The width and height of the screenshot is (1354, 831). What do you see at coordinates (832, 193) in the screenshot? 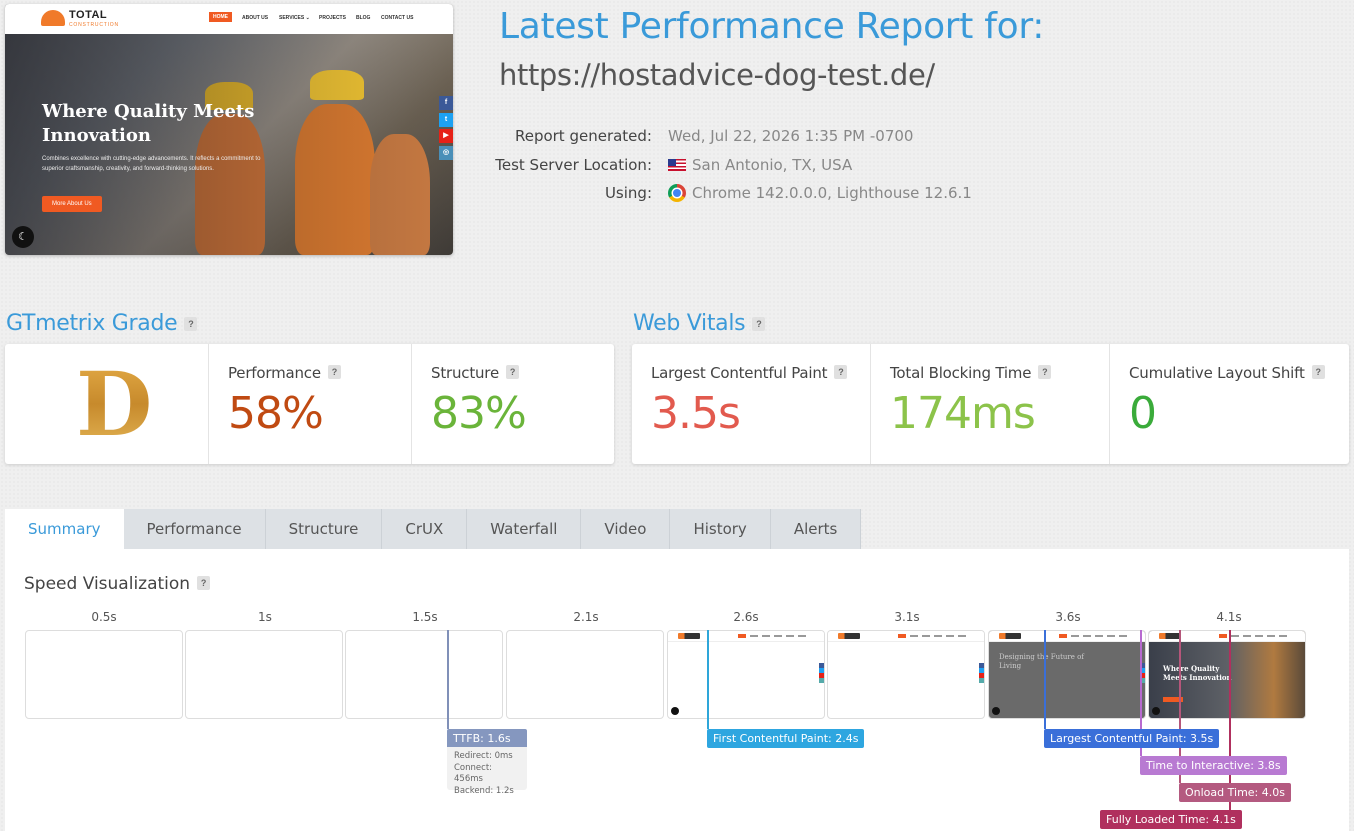
I see `browser-text: Chrome 142.0.0.0, Lighthouse 12.6.1` at bounding box center [832, 193].